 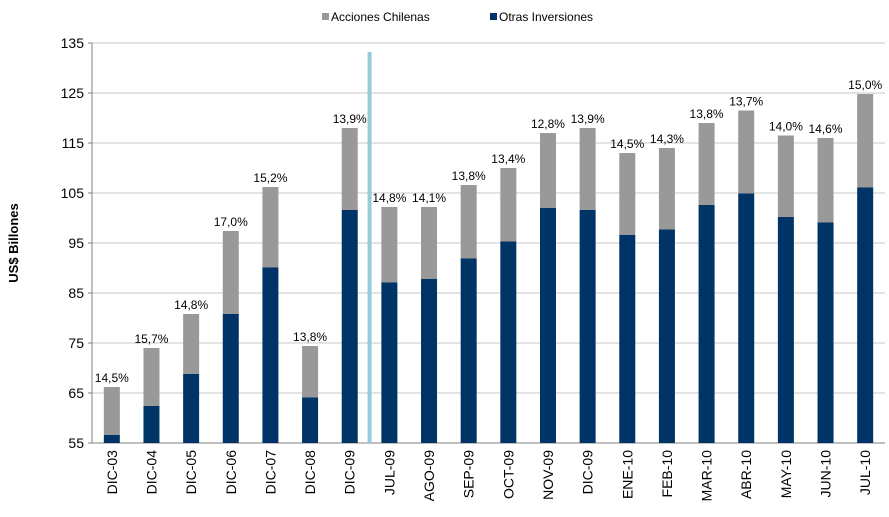 I want to click on x-tick-label: NOV-09, so click(x=548, y=475).